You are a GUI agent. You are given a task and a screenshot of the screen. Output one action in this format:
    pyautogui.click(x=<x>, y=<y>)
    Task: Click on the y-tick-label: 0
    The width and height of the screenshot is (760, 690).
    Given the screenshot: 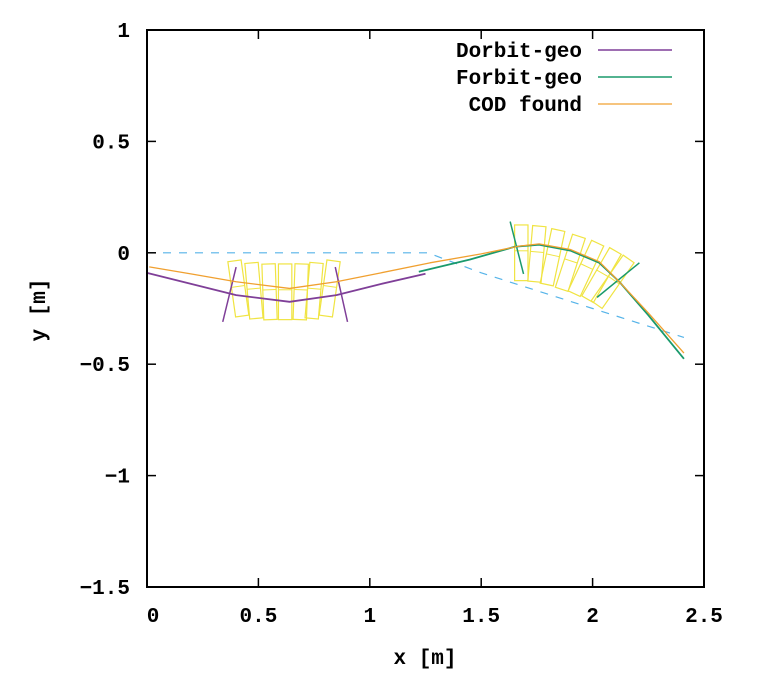 What is the action you would take?
    pyautogui.click(x=123, y=255)
    